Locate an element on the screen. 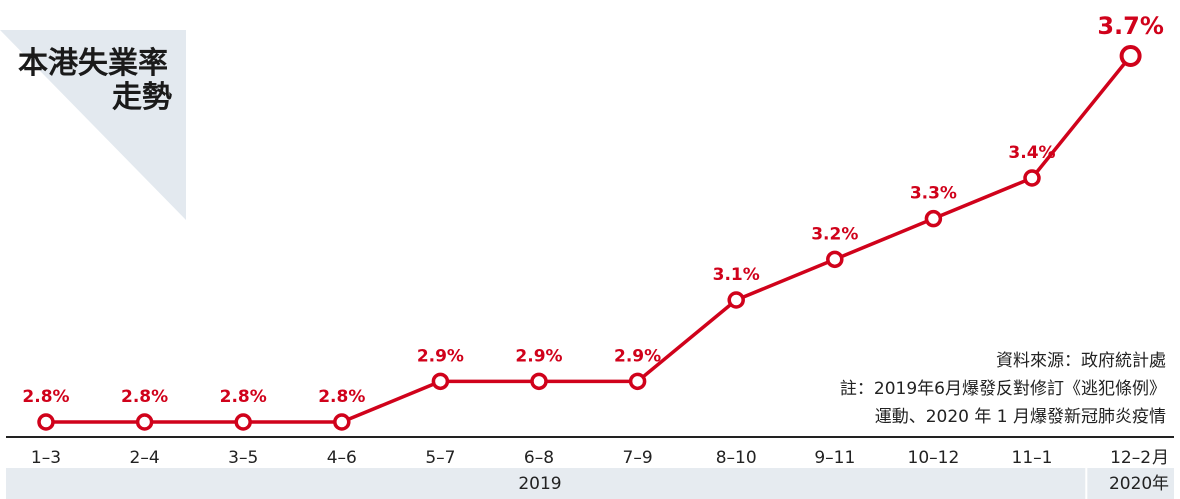  x-tick-label: 11–1 is located at coordinates (1032, 458).